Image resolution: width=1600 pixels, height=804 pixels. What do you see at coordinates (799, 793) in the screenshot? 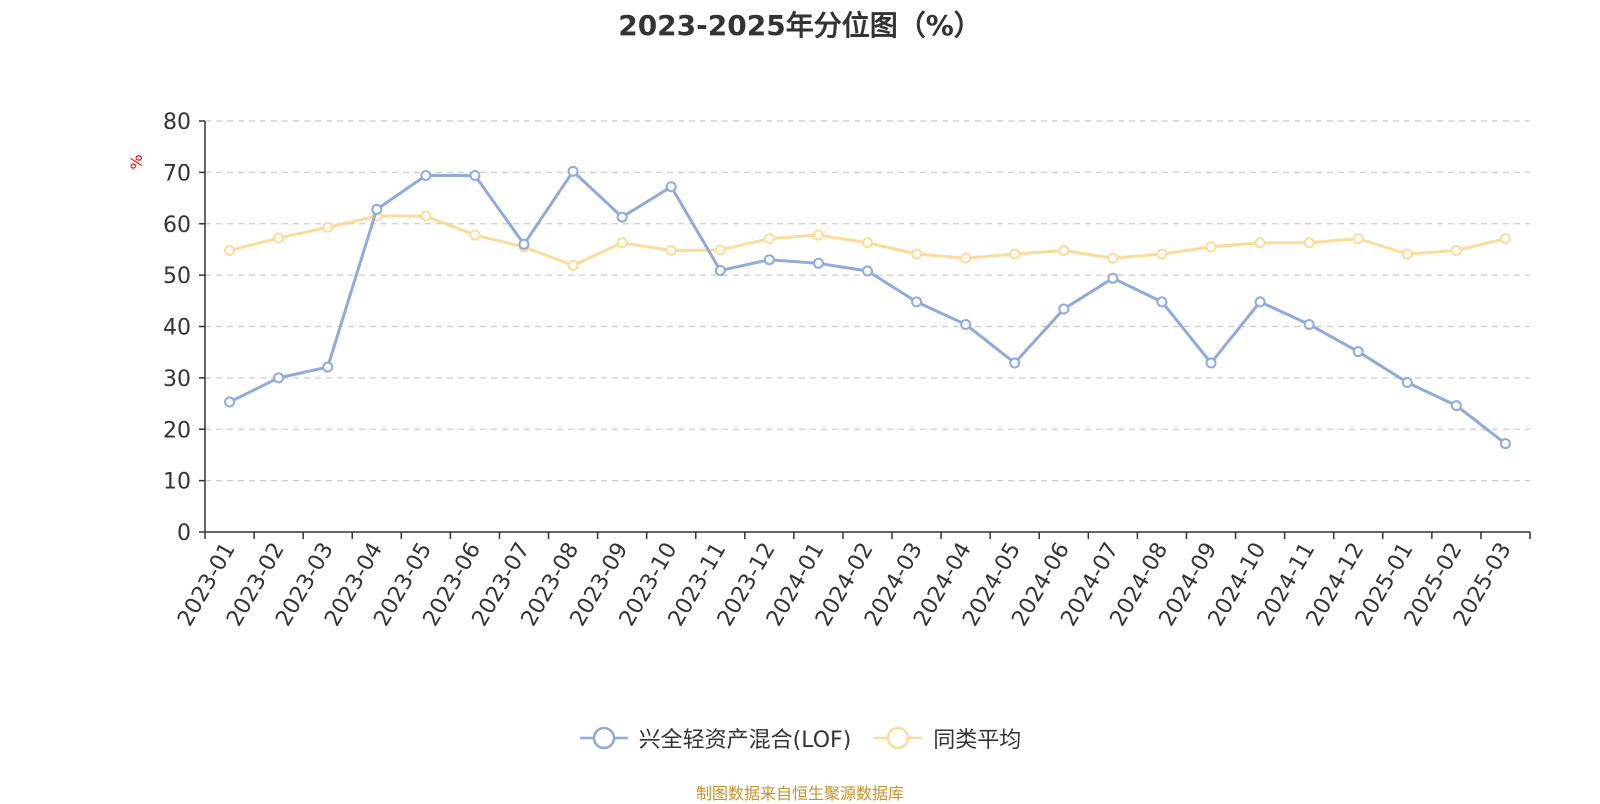
I see `source-note: 制图数据来自恒生聚源数据库` at bounding box center [799, 793].